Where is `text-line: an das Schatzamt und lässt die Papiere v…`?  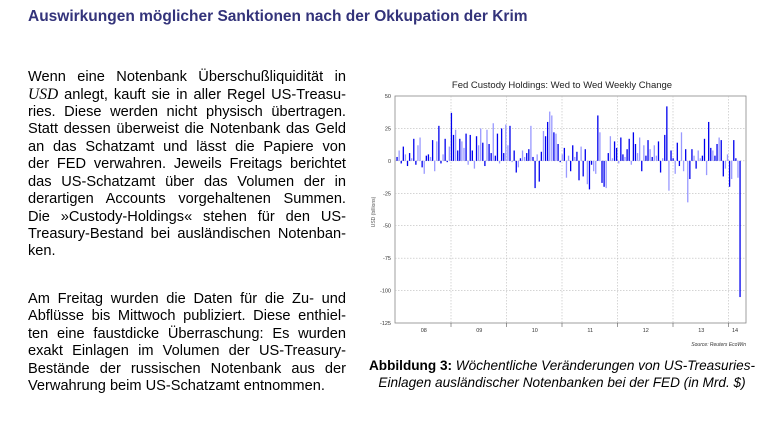 text-line: an das Schatzamt und lässt die Papiere v… is located at coordinates (187, 146).